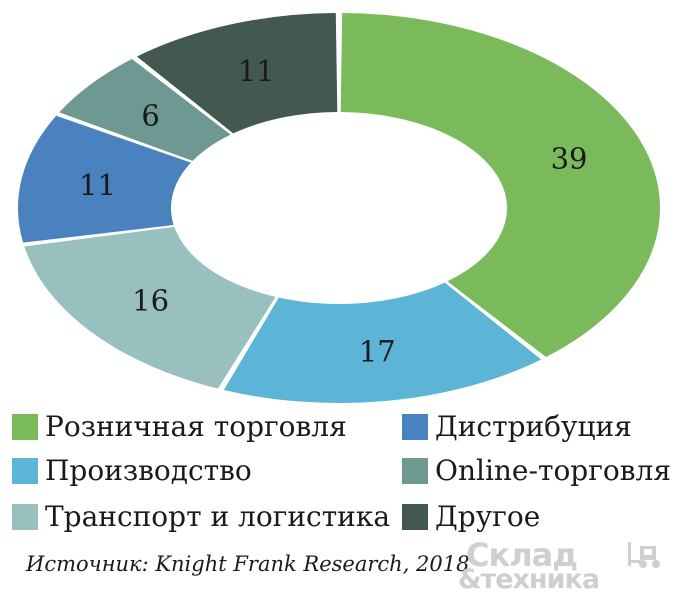  I want to click on legend-swatch-transport-logistics, so click(25, 516).